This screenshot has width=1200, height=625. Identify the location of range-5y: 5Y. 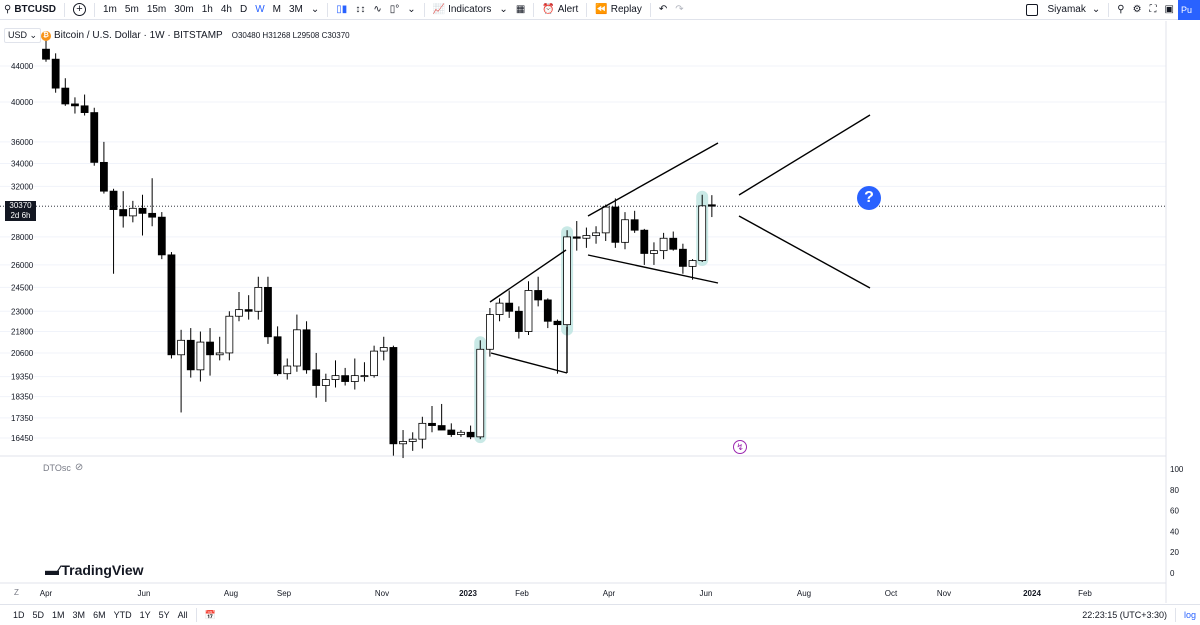
(164, 615).